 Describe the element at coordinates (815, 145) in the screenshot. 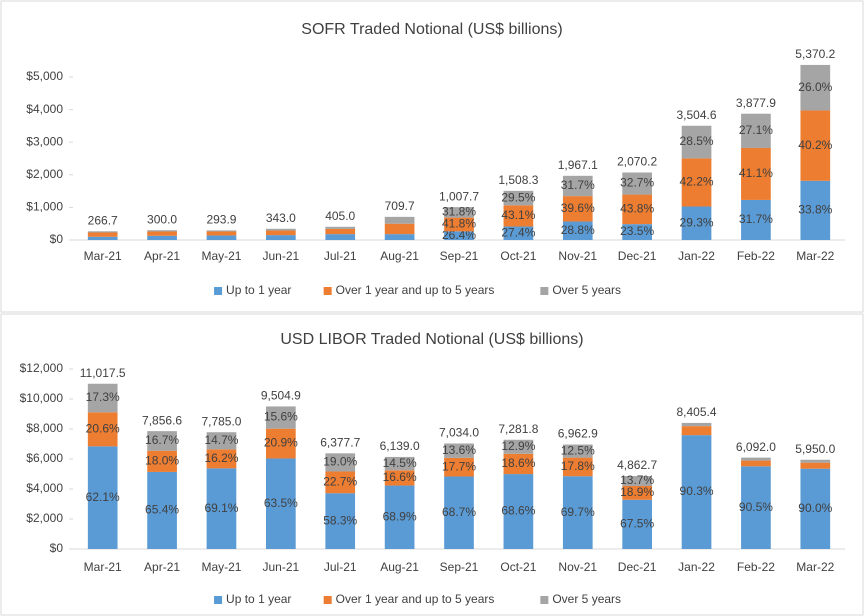

I see `percent-label: 40.2%` at that location.